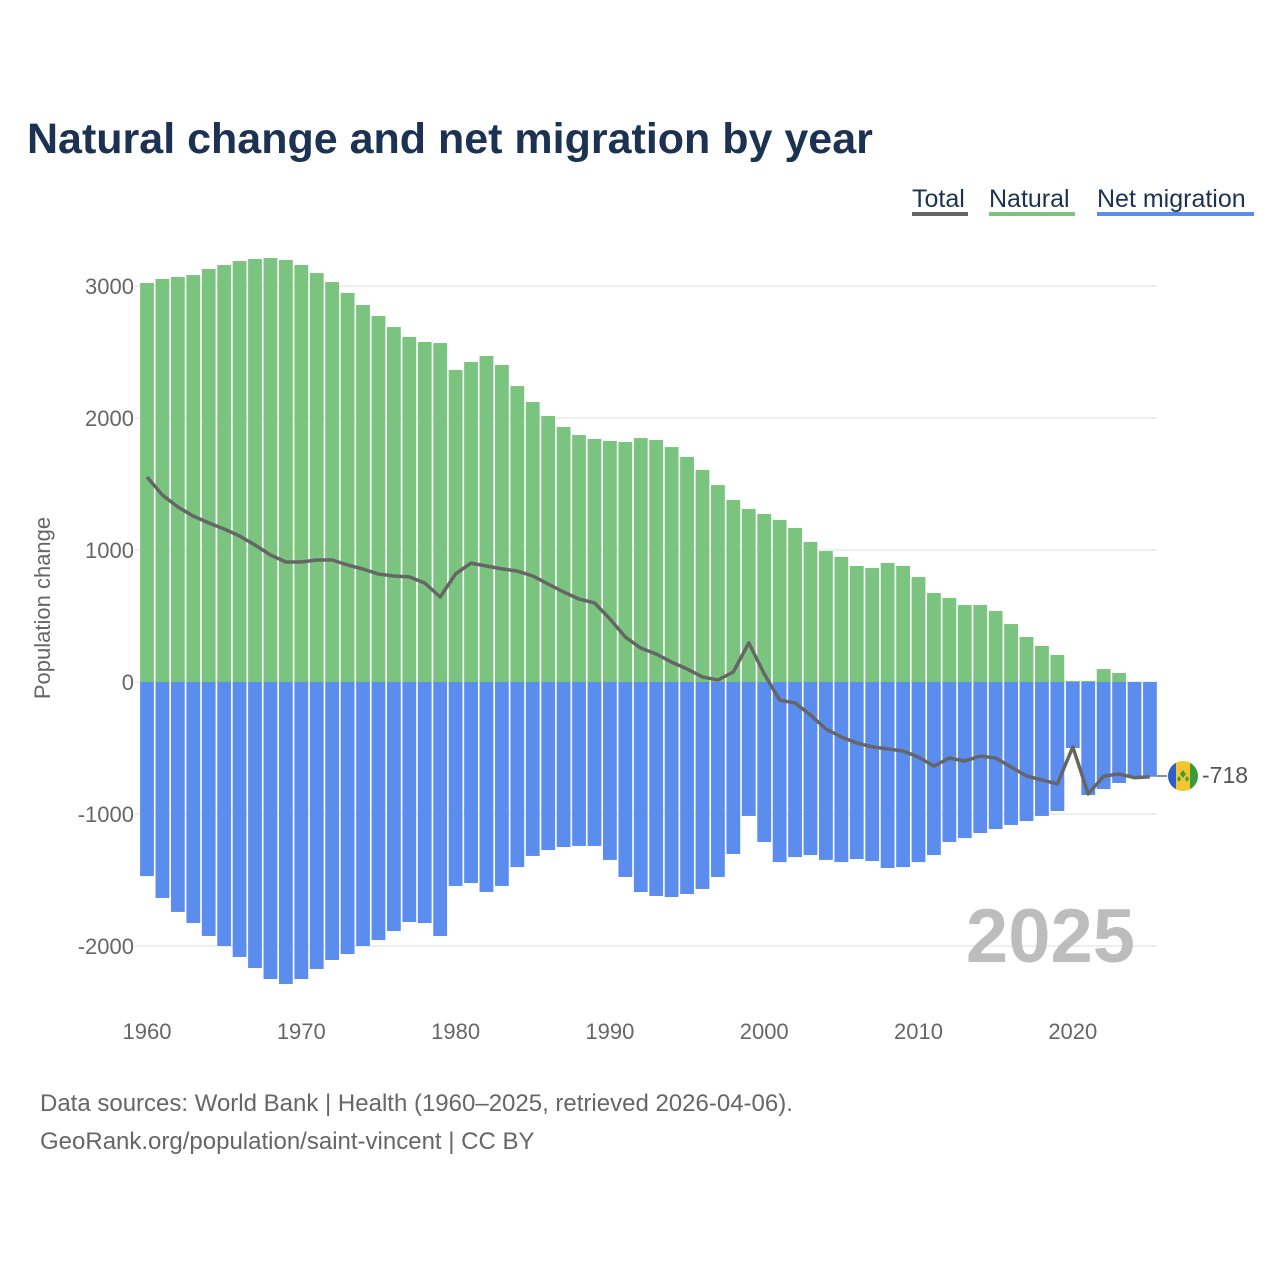  I want to click on bar-natural-1973, so click(347, 487).